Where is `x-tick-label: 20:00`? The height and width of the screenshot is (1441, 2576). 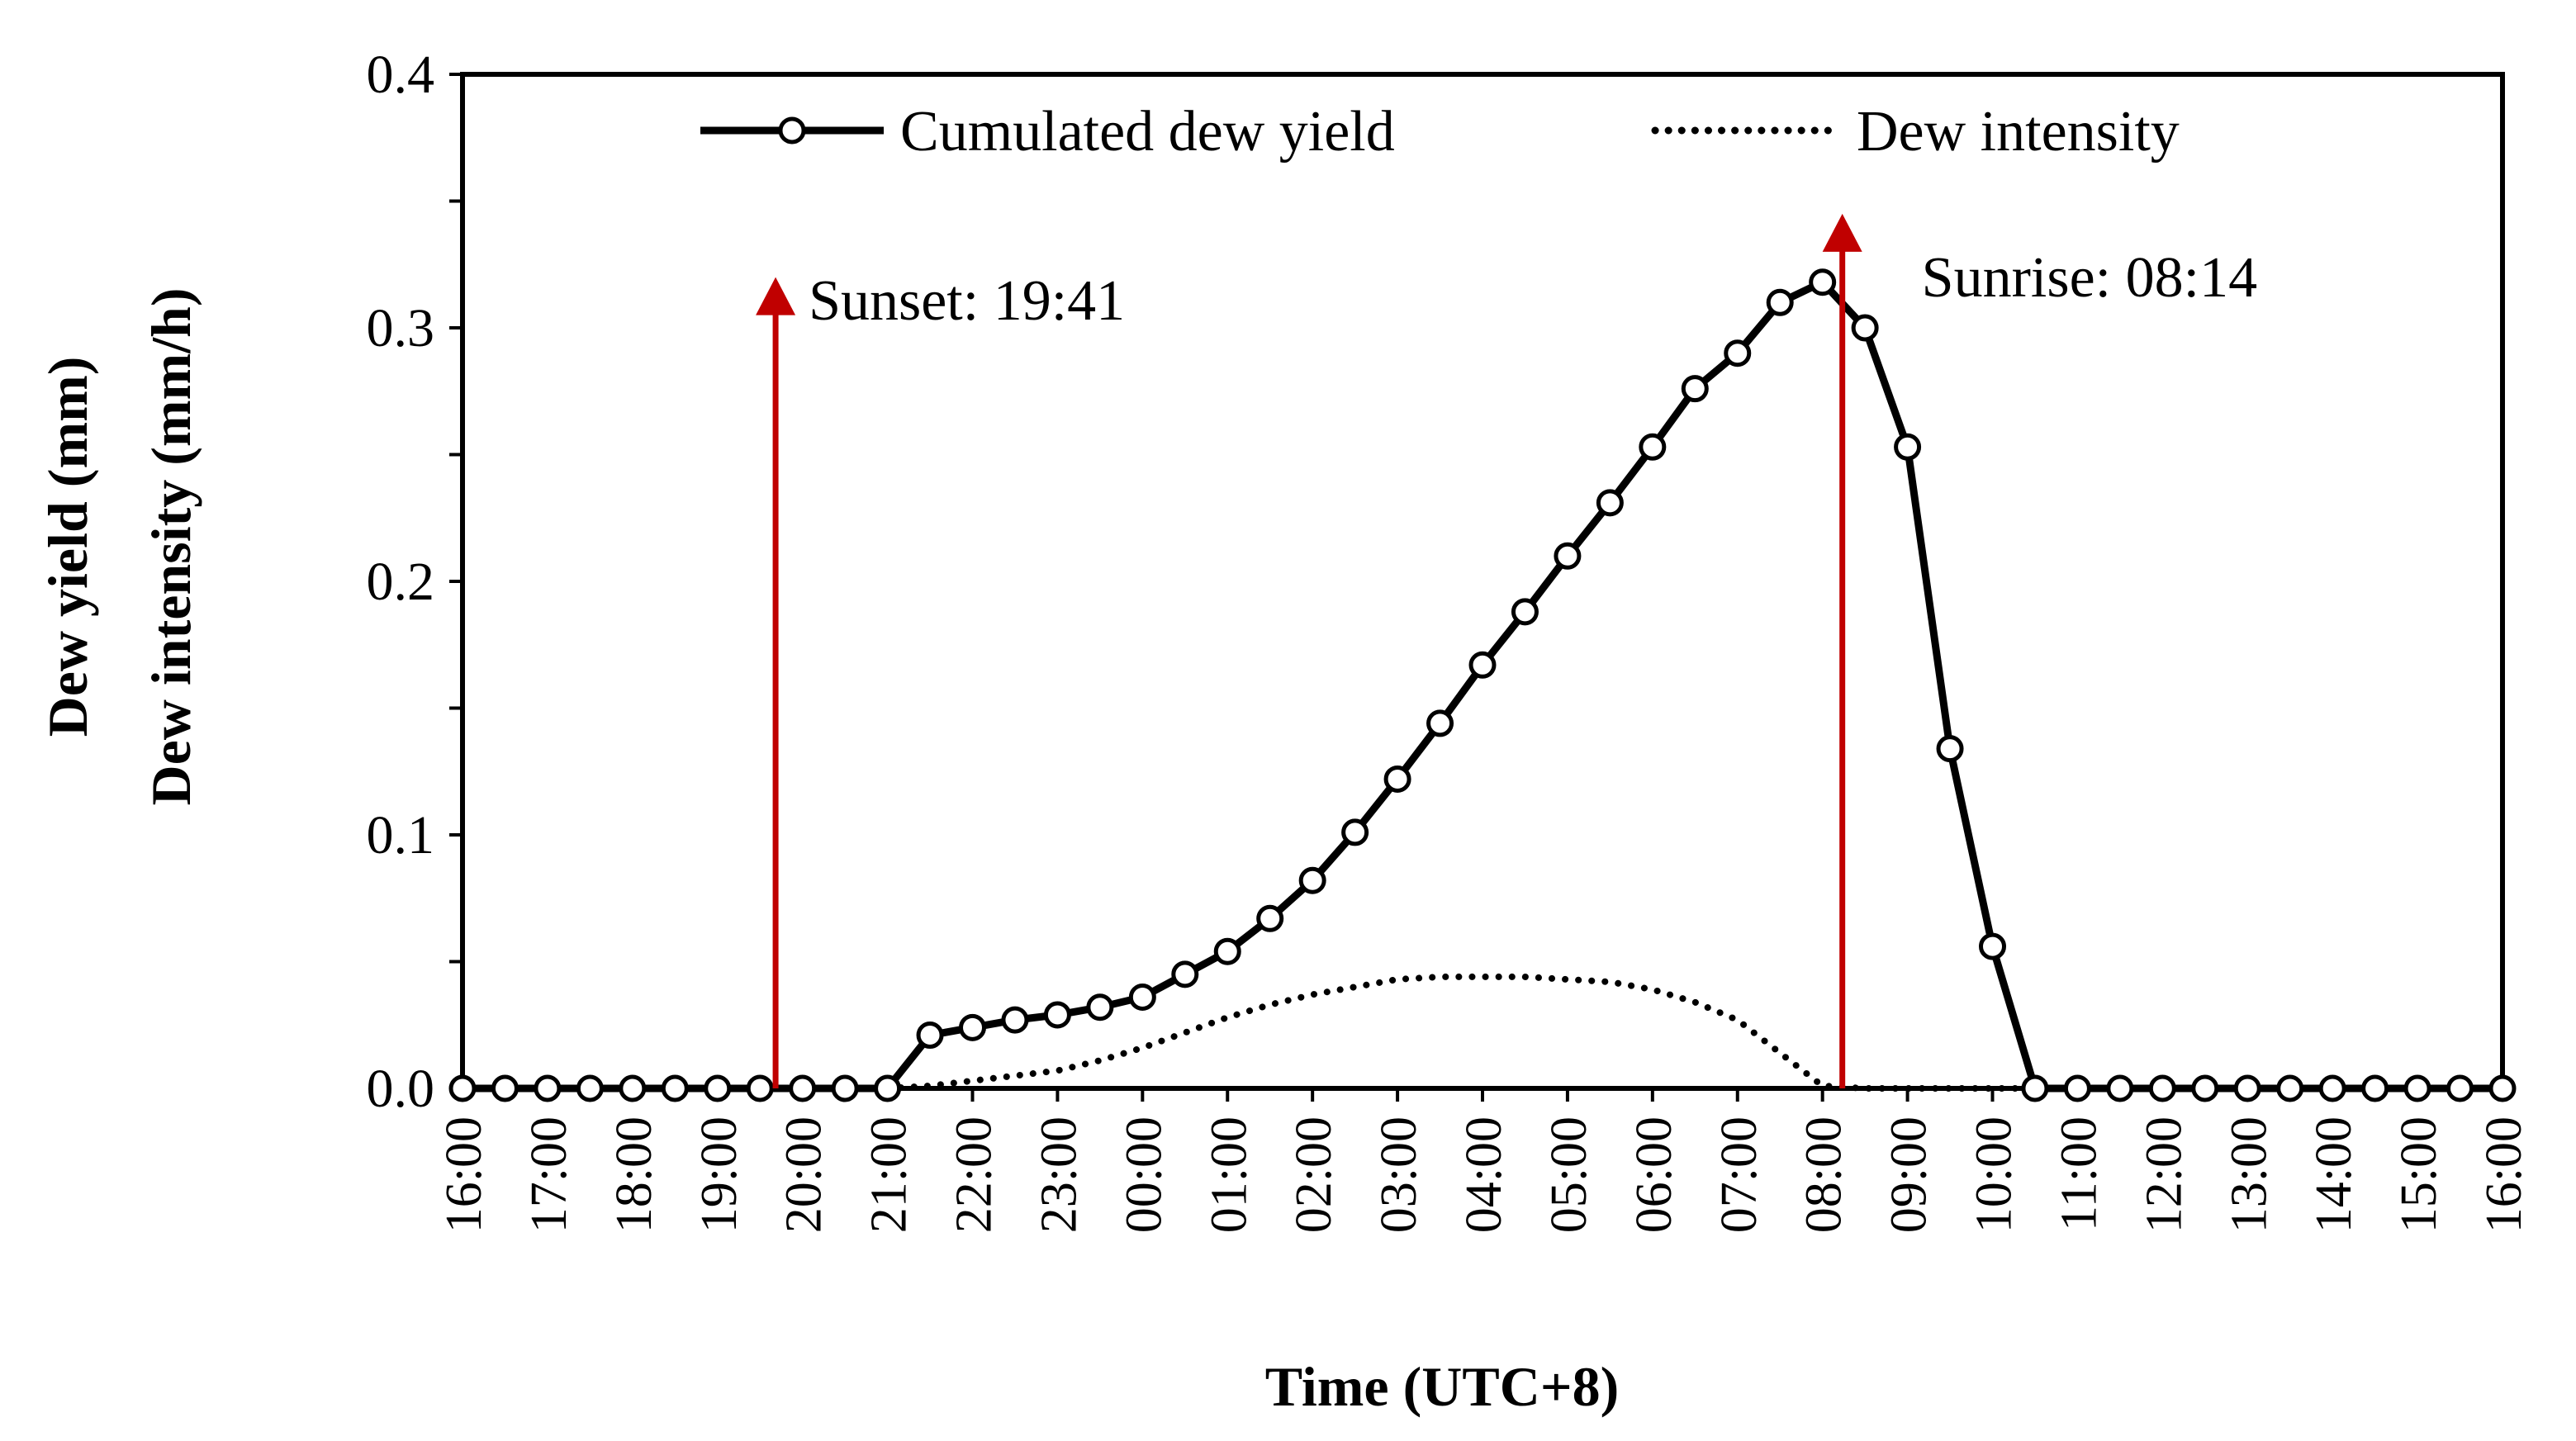
x-tick-label: 20:00 is located at coordinates (804, 1175).